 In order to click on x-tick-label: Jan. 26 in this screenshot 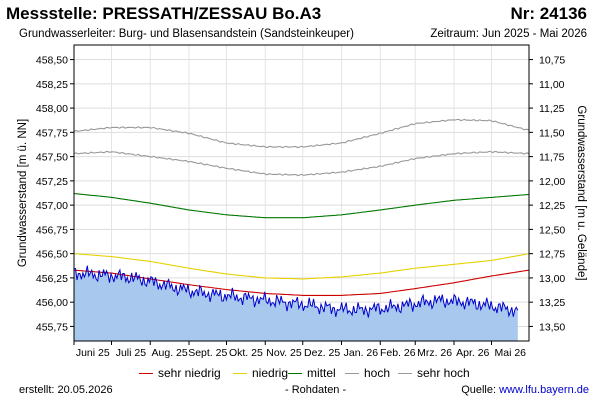, I will do `click(361, 353)`.